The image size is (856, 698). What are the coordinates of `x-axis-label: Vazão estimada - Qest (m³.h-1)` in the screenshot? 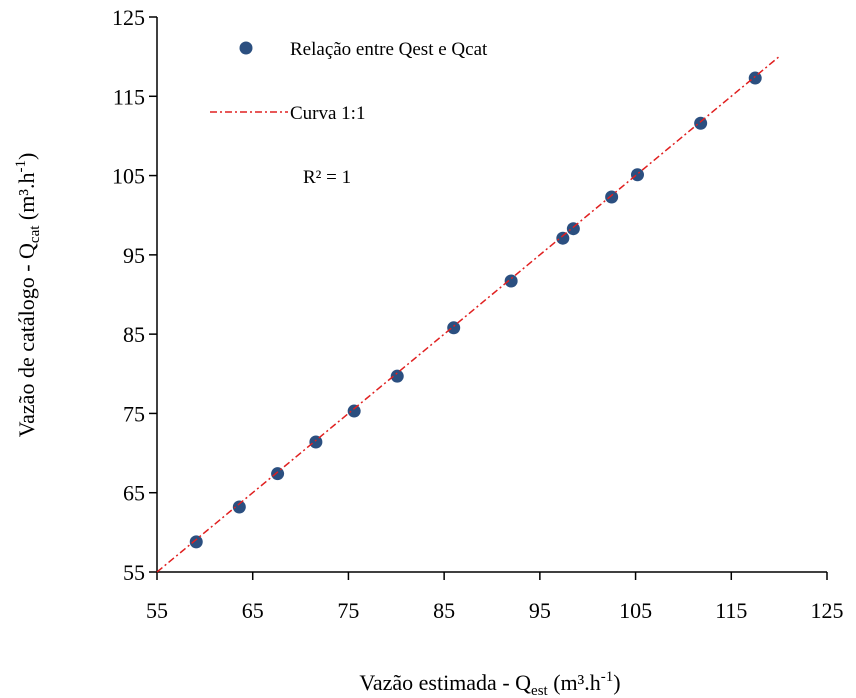 It's located at (489, 683).